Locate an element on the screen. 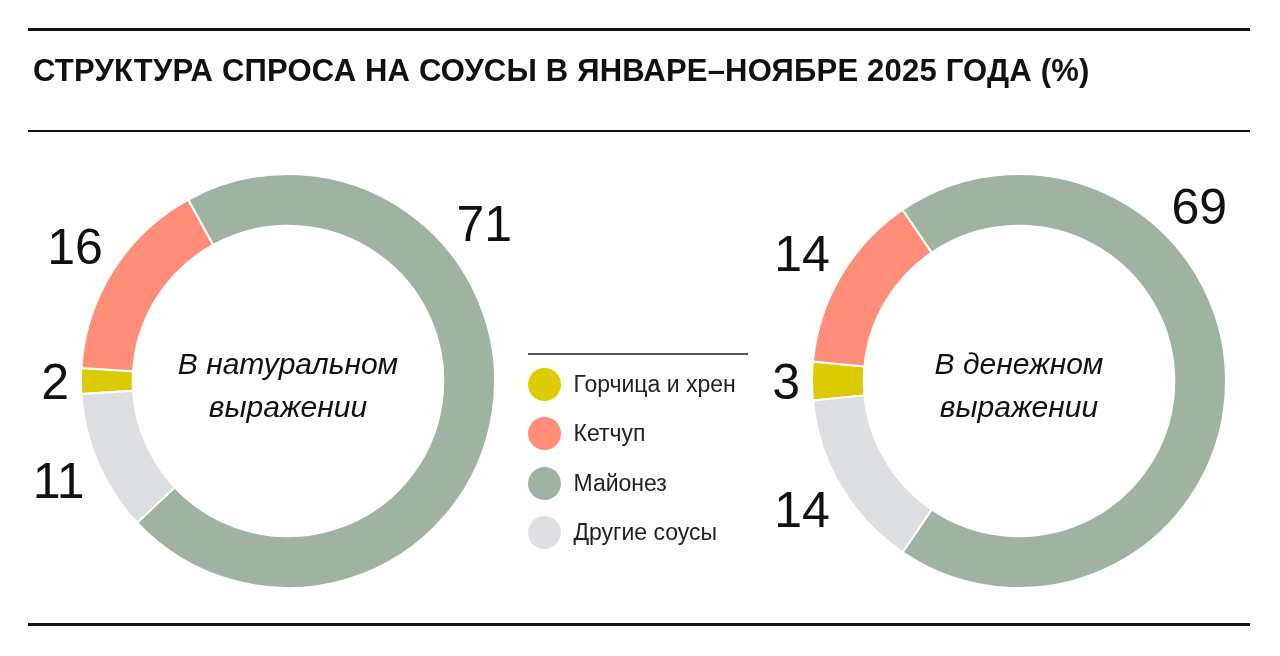 The height and width of the screenshot is (656, 1280). data-label: 3 is located at coordinates (786, 382).